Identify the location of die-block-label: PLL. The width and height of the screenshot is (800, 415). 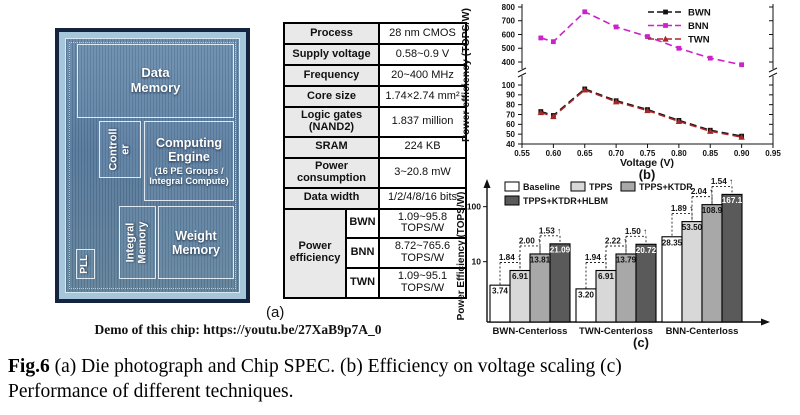
(85, 264).